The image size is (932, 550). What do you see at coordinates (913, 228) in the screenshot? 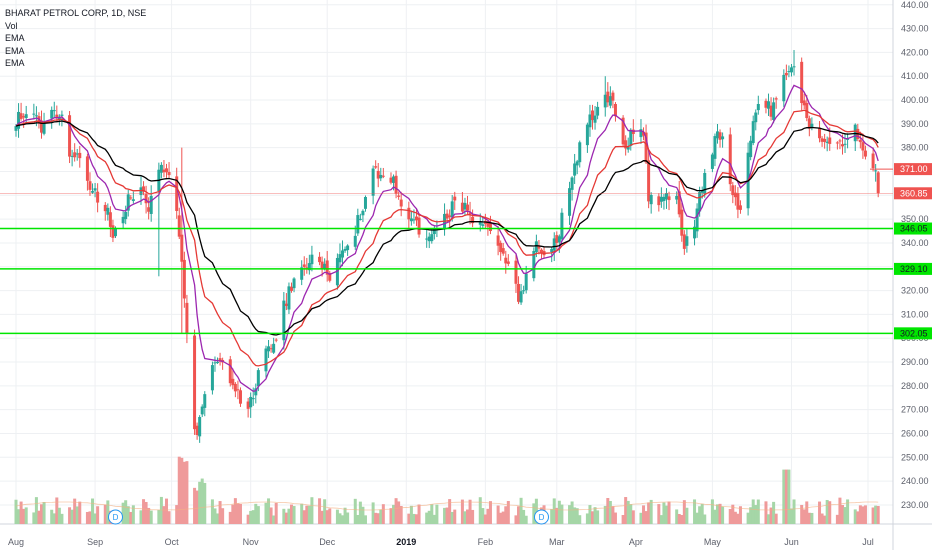
I see `level-tag: 346.05` at bounding box center [913, 228].